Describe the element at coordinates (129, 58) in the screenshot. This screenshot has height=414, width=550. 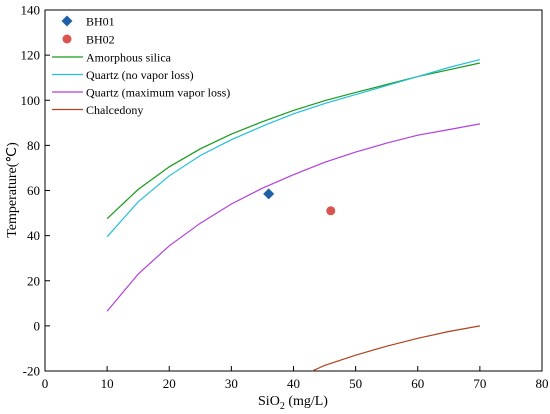
I see `legend-label: Amorphous silica` at that location.